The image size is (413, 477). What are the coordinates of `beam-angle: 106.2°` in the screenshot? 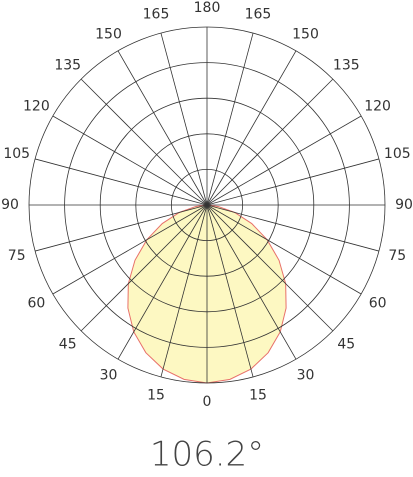 It's located at (207, 455).